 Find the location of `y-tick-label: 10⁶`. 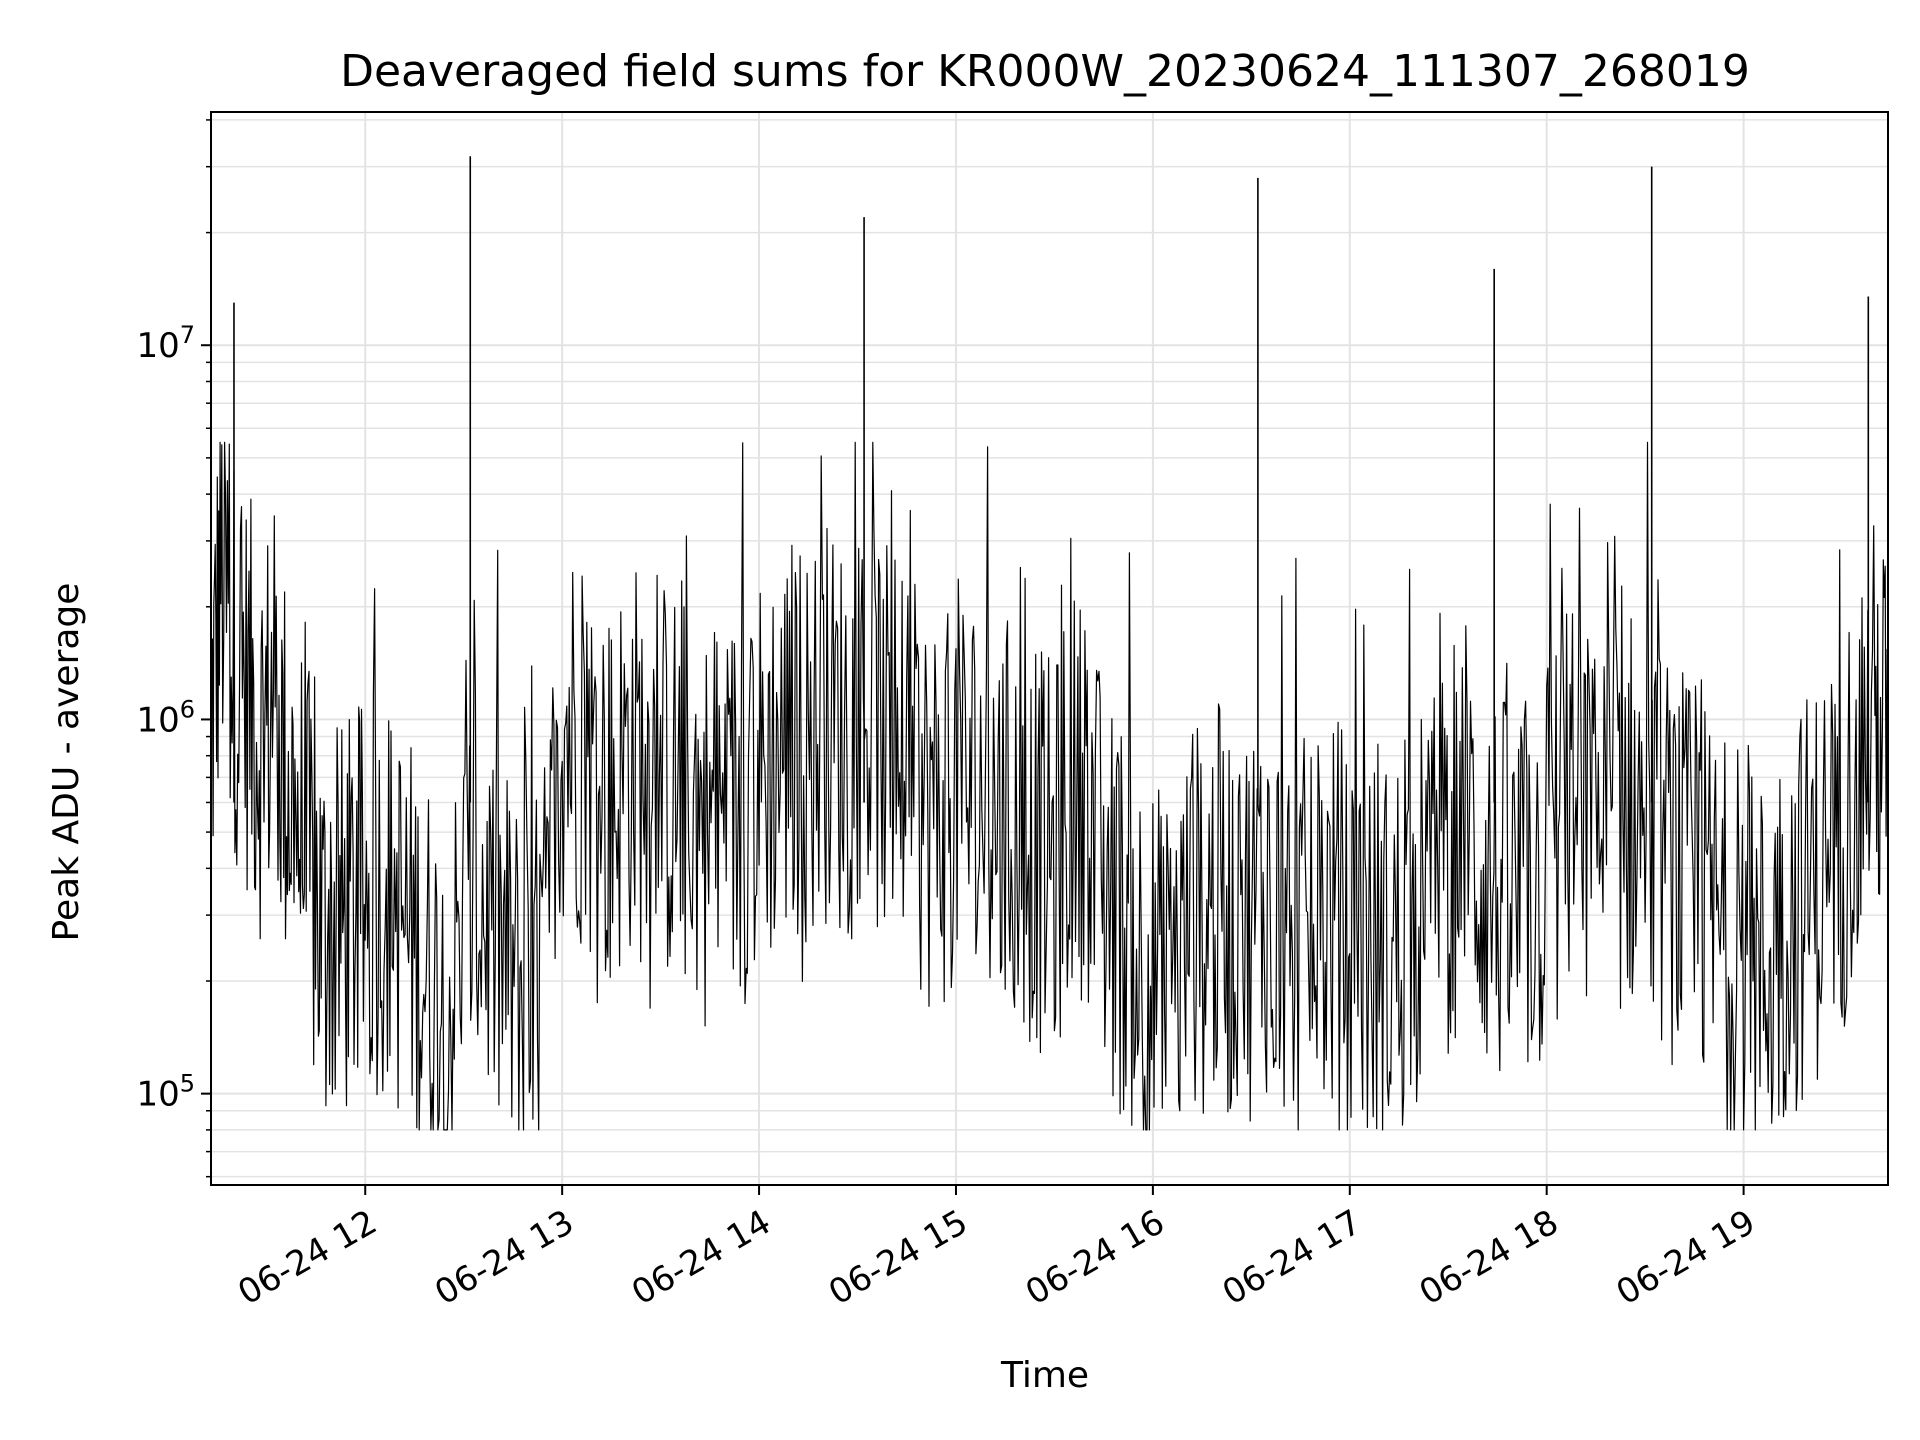

y-tick-label: 10⁶ is located at coordinates (165, 717).